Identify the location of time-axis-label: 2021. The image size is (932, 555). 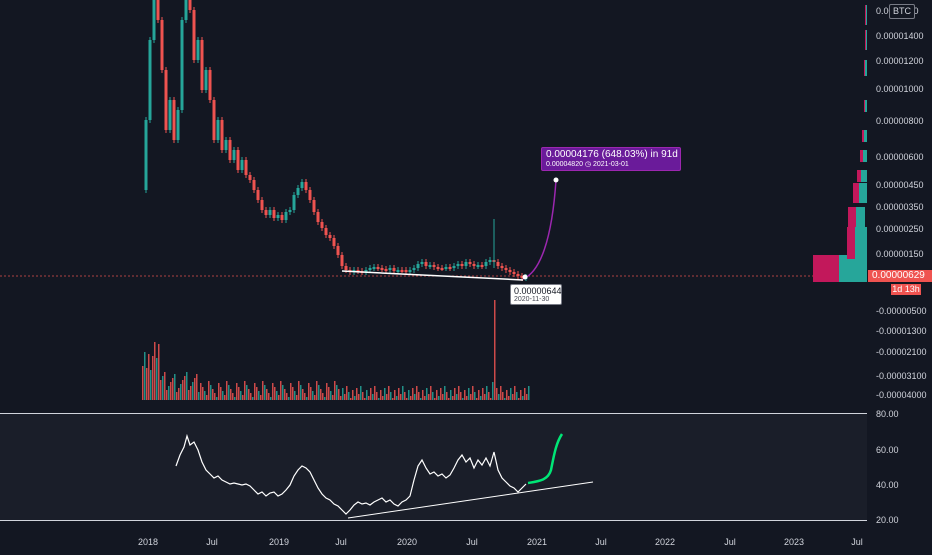
(537, 542).